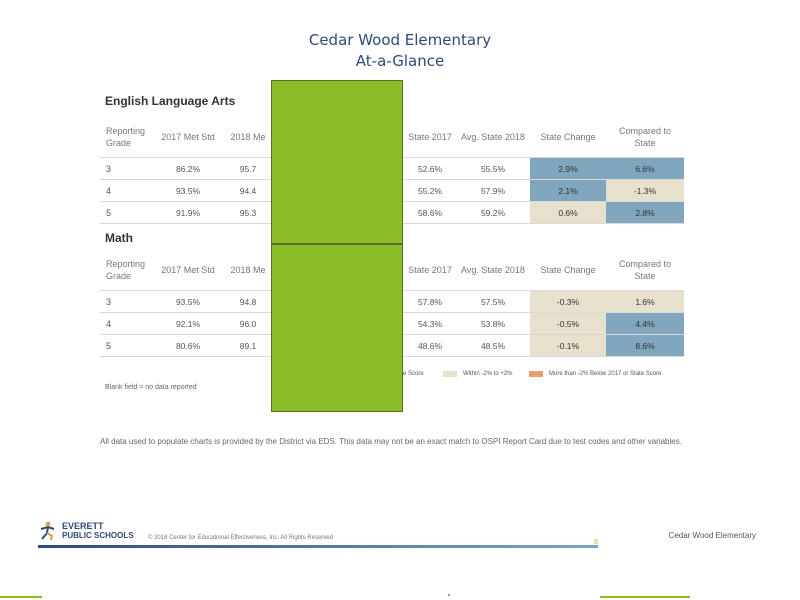 This screenshot has height=600, width=800. Describe the element at coordinates (645, 301) in the screenshot. I see `compared-to-state-cell: 1.6%` at that location.